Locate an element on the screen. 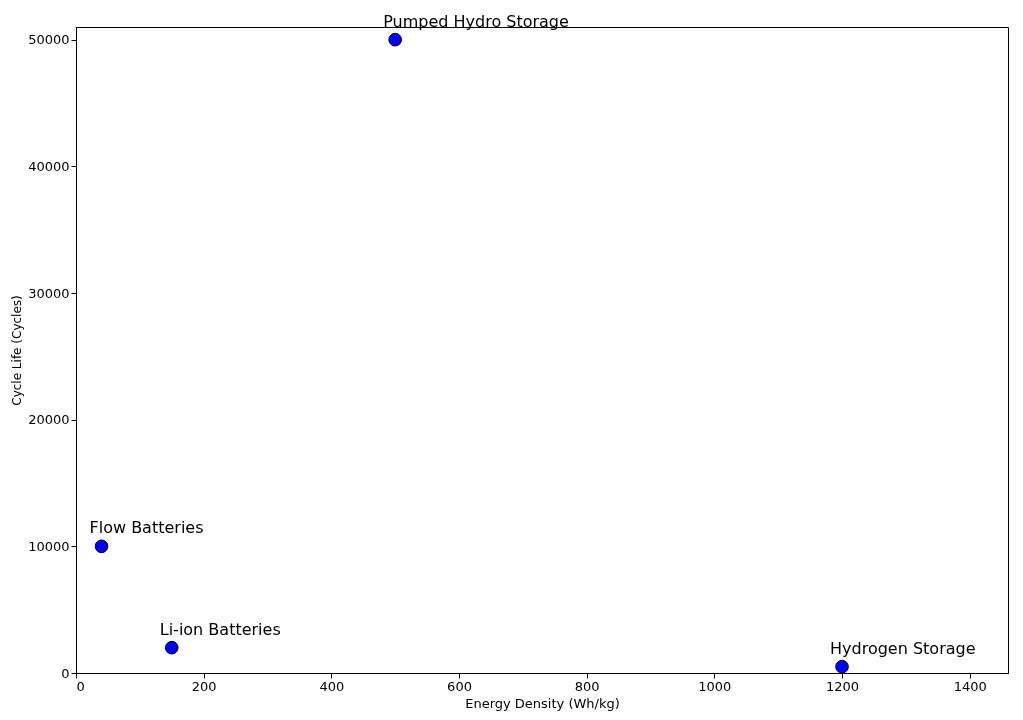  y-tick-label: 0 is located at coordinates (65, 673).